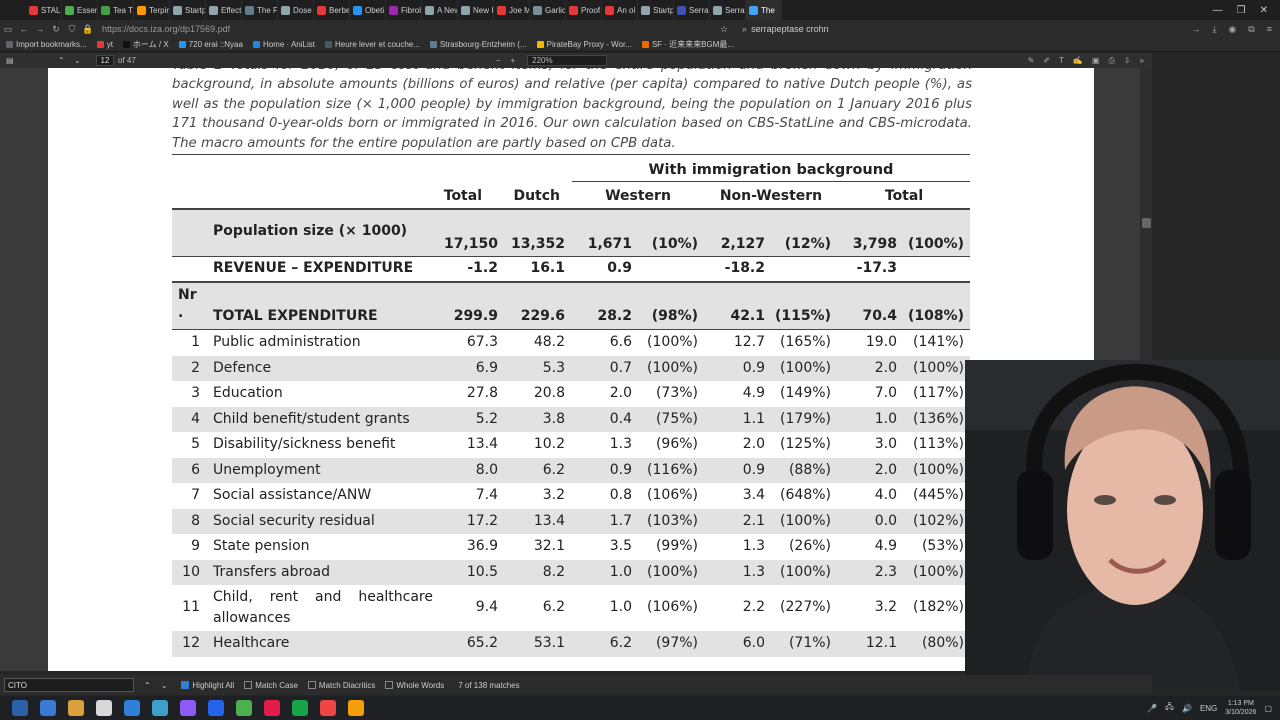 The height and width of the screenshot is (720, 1280). What do you see at coordinates (728, 10) in the screenshot?
I see `browser-tab: Serrat` at bounding box center [728, 10].